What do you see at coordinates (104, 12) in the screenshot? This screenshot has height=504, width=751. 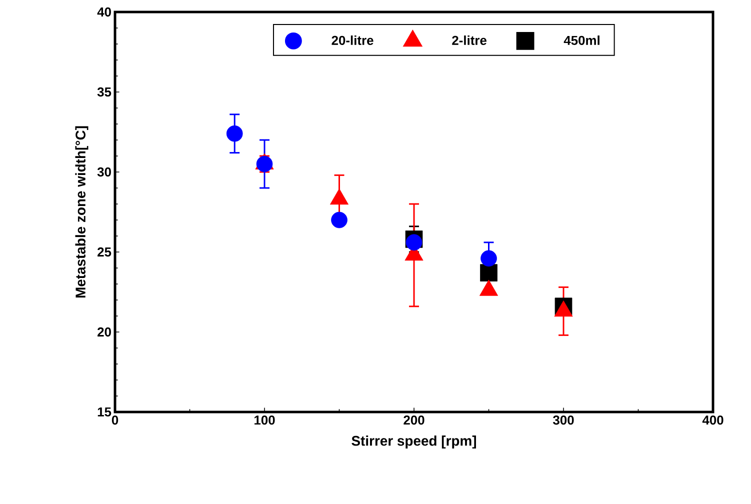 I see `y-tick-label: 40` at bounding box center [104, 12].